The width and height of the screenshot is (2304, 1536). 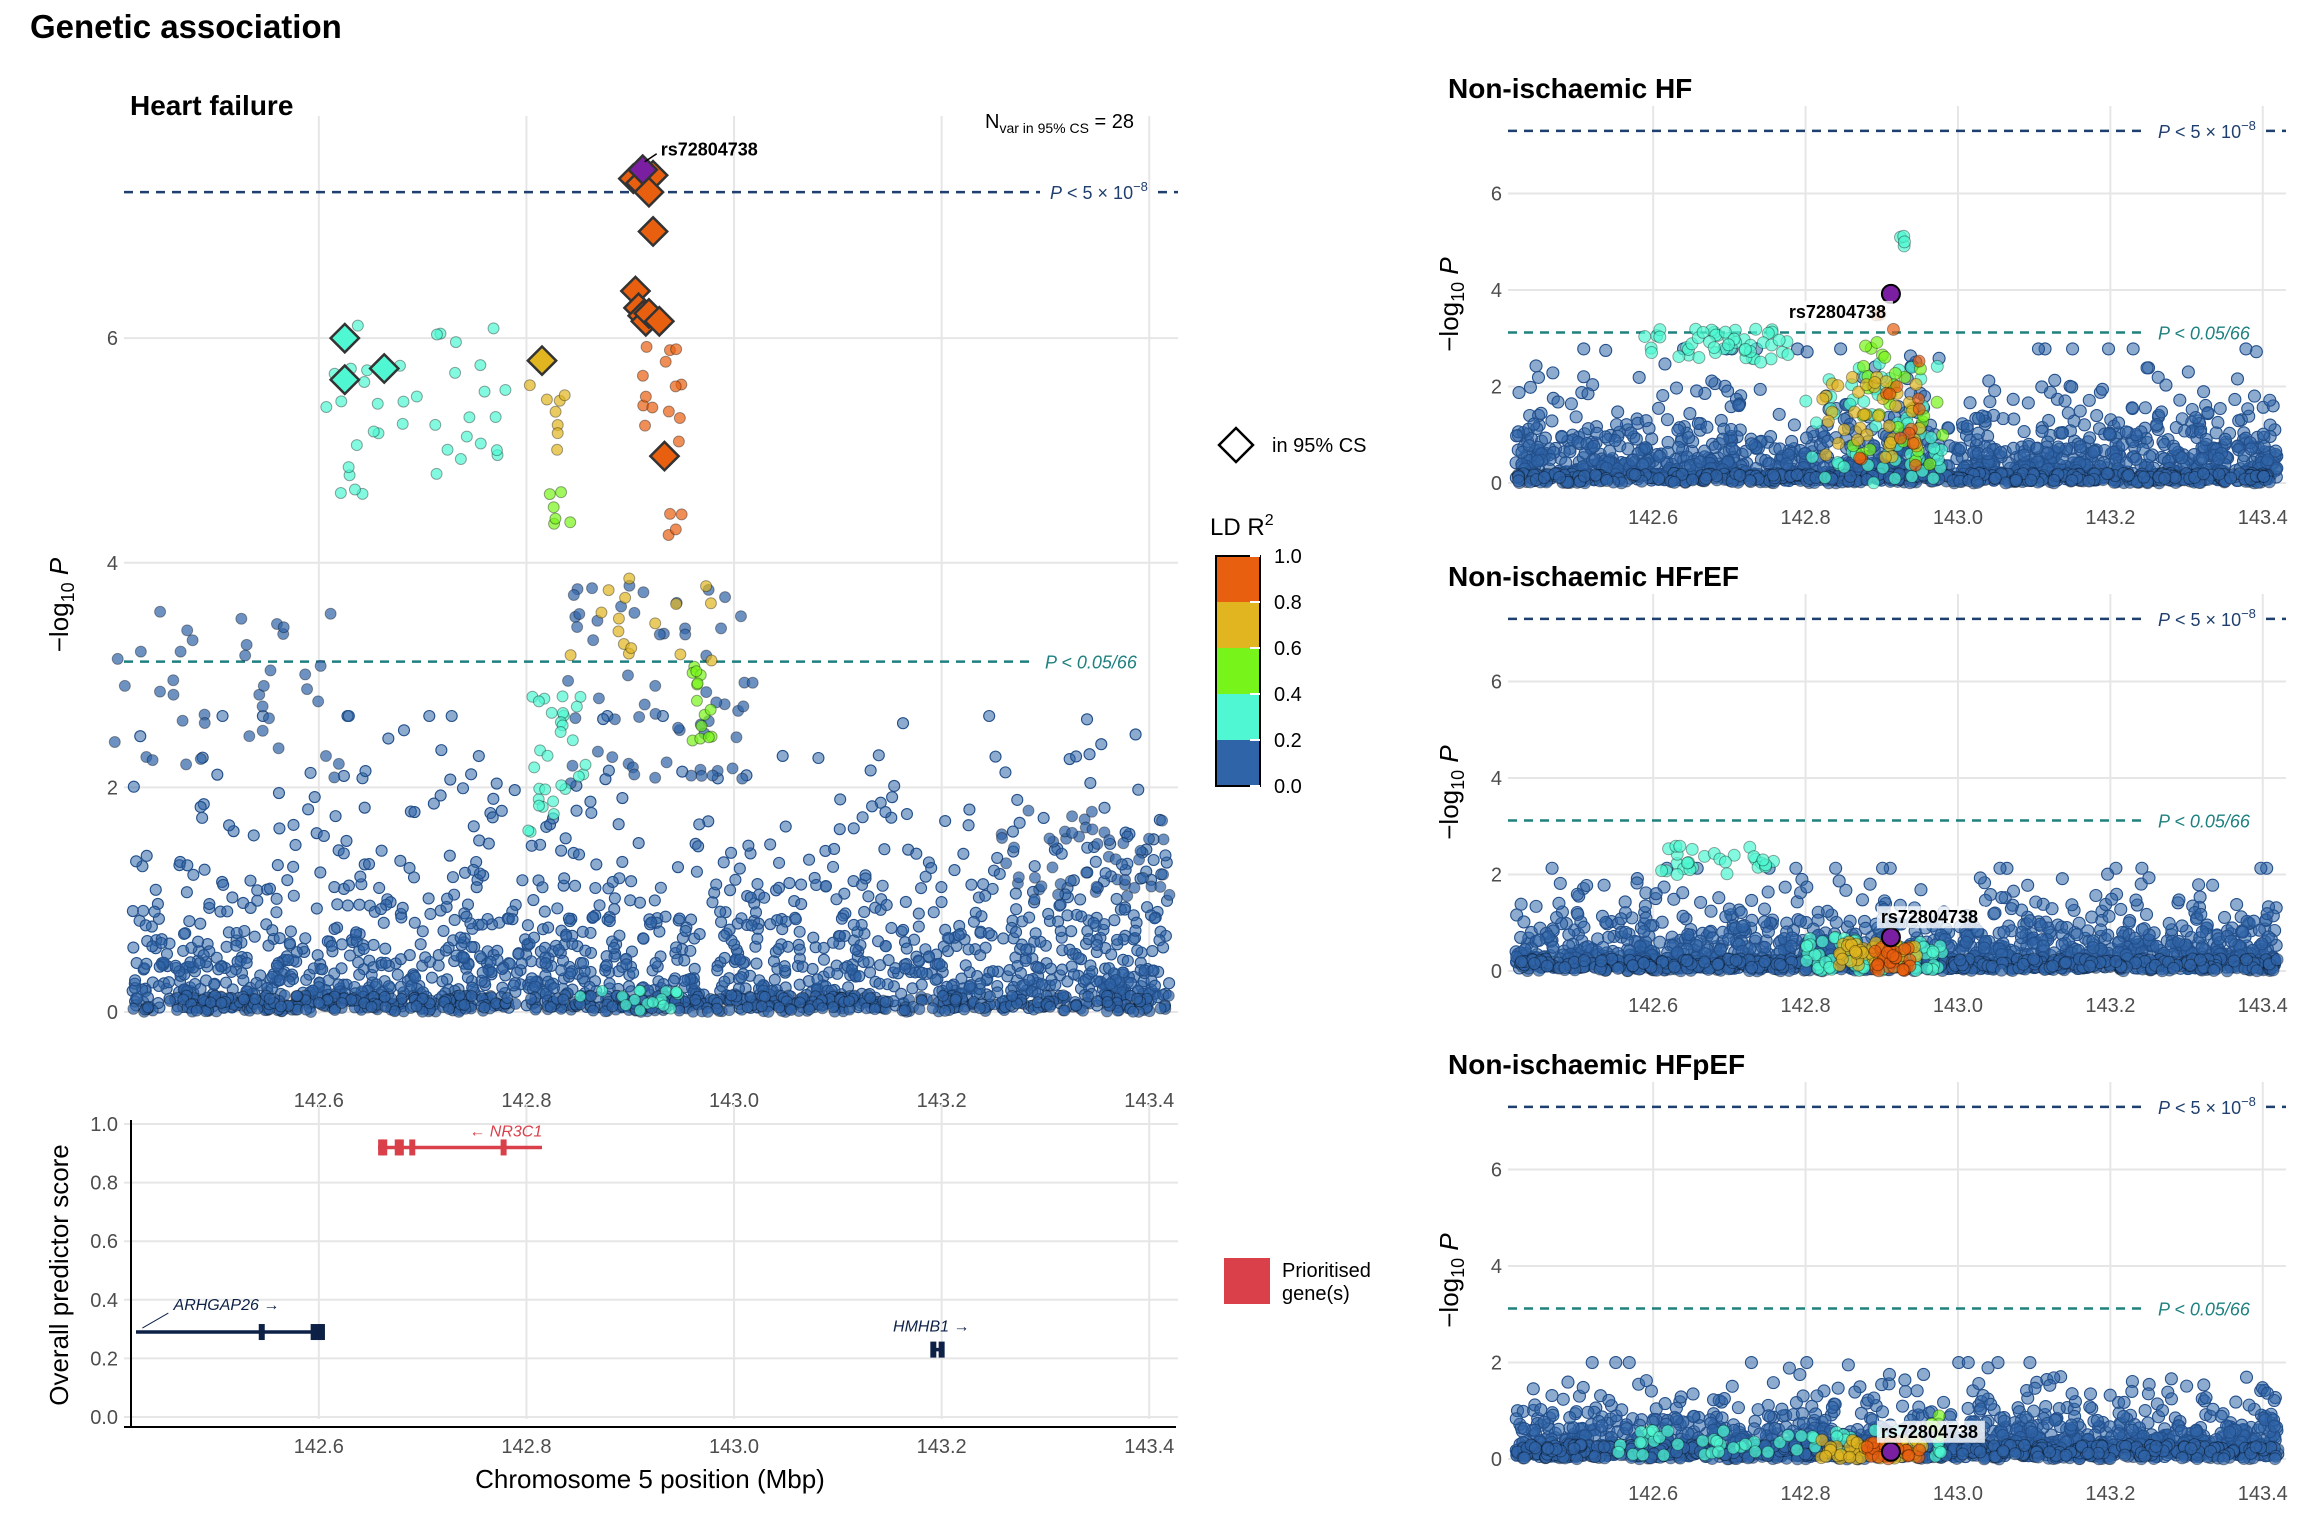 What do you see at coordinates (504, 315) in the screenshot?
I see `main-credible-set` at bounding box center [504, 315].